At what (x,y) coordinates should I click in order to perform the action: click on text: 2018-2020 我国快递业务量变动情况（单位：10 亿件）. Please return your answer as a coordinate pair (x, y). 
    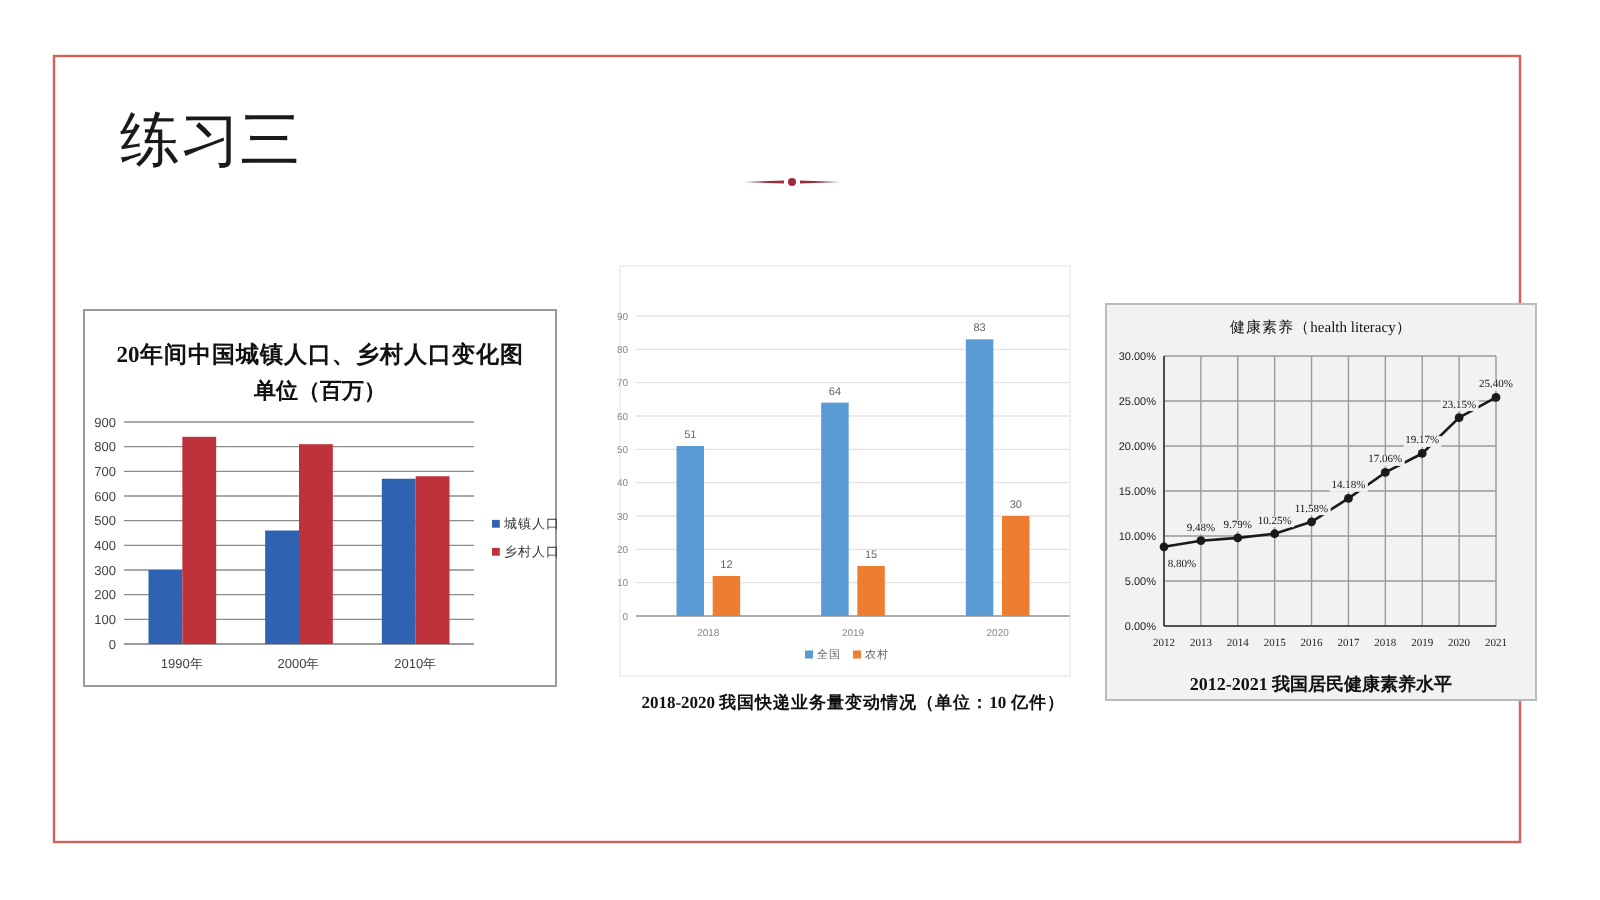
    Looking at the image, I should click on (853, 702).